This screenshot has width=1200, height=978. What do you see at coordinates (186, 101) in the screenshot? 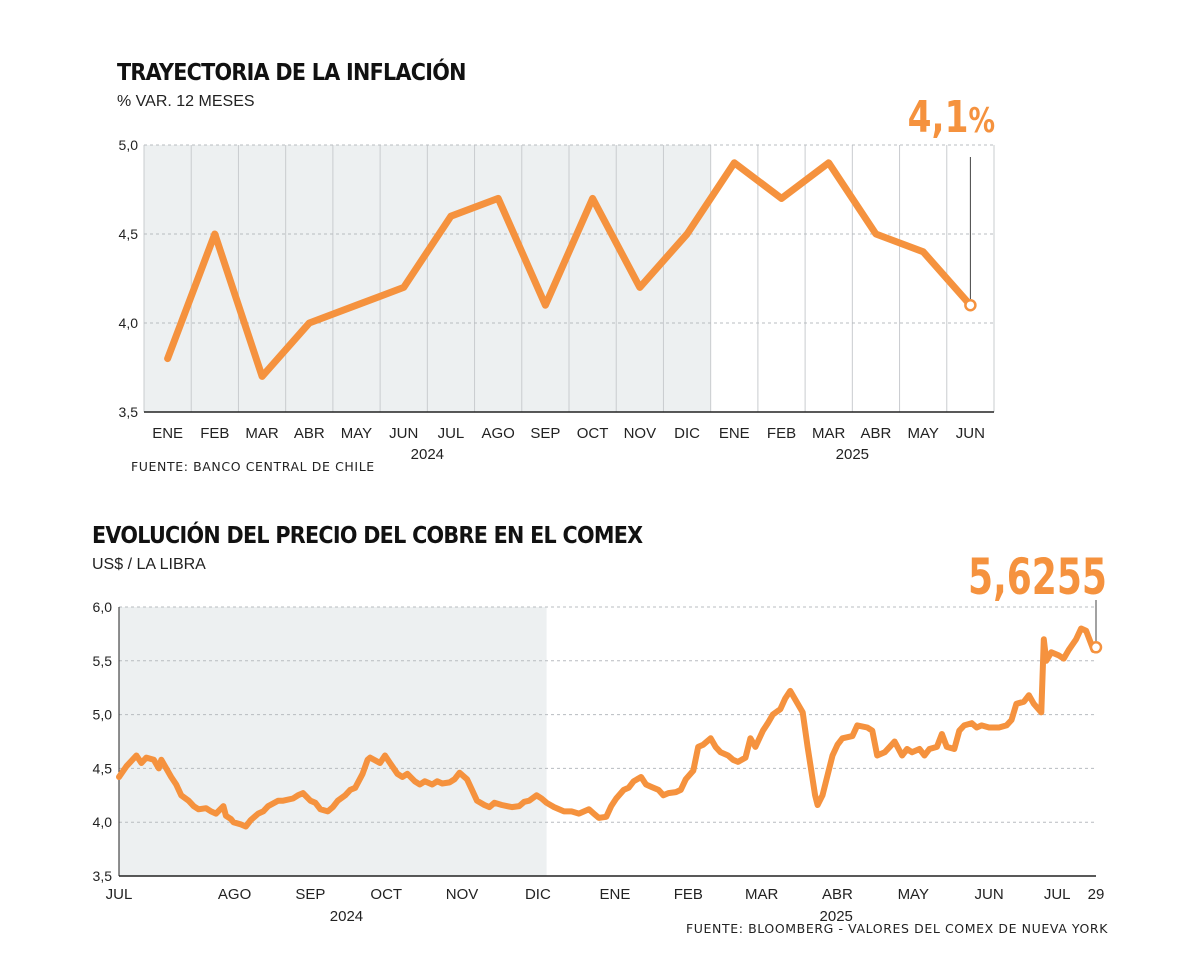
I see `inflation-chart-subtitle: % VAR. 12 MESES` at bounding box center [186, 101].